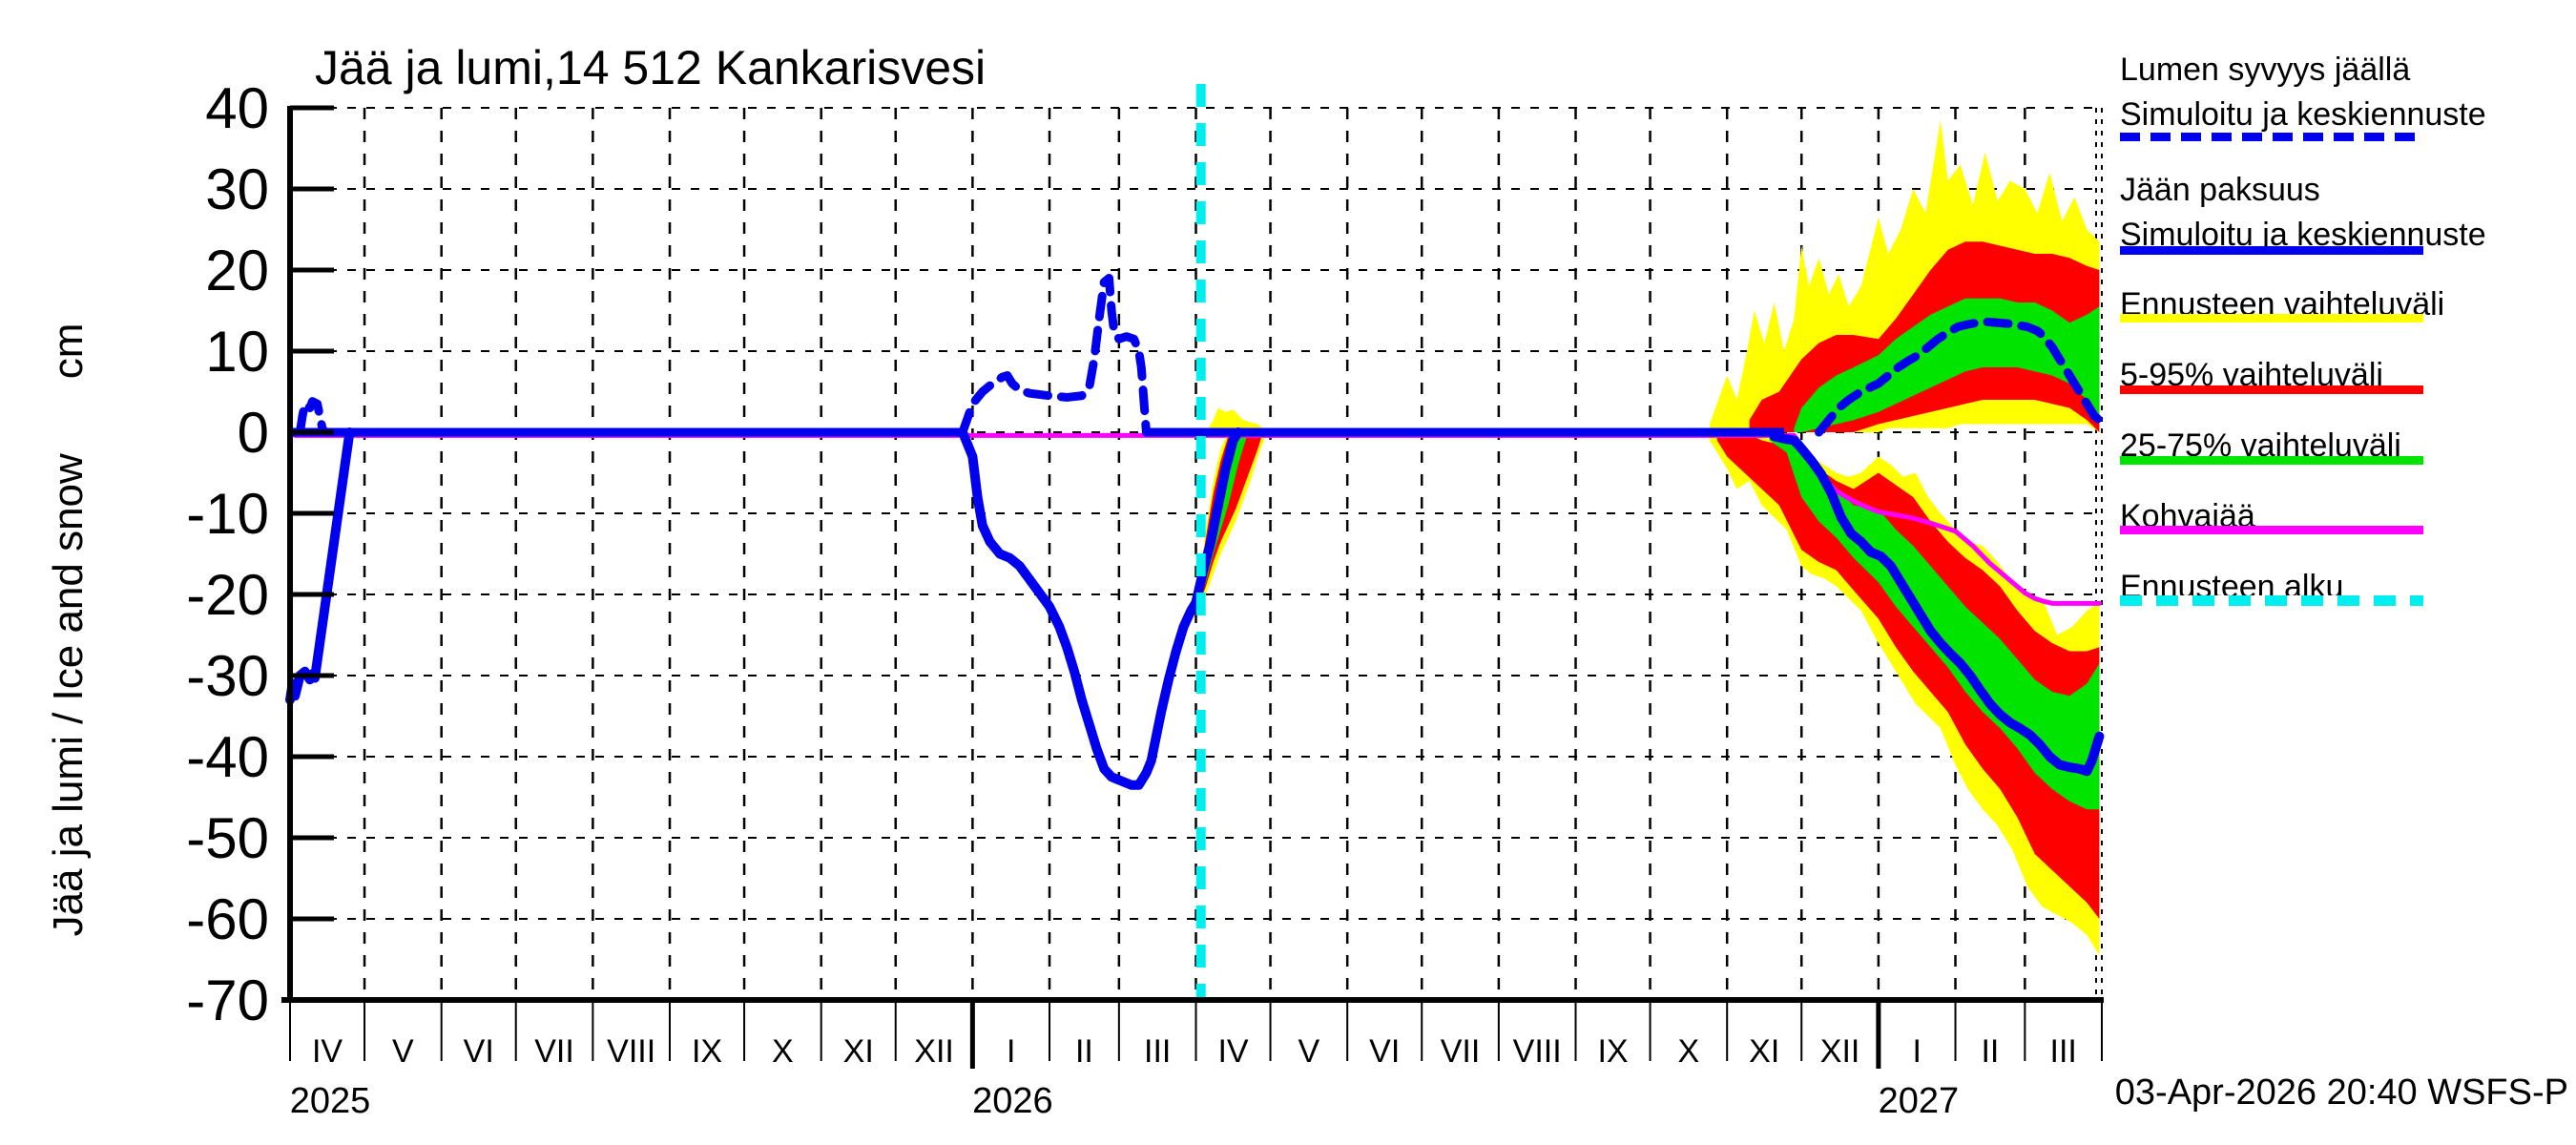  I want to click on y-tick-label: 0, so click(253, 433).